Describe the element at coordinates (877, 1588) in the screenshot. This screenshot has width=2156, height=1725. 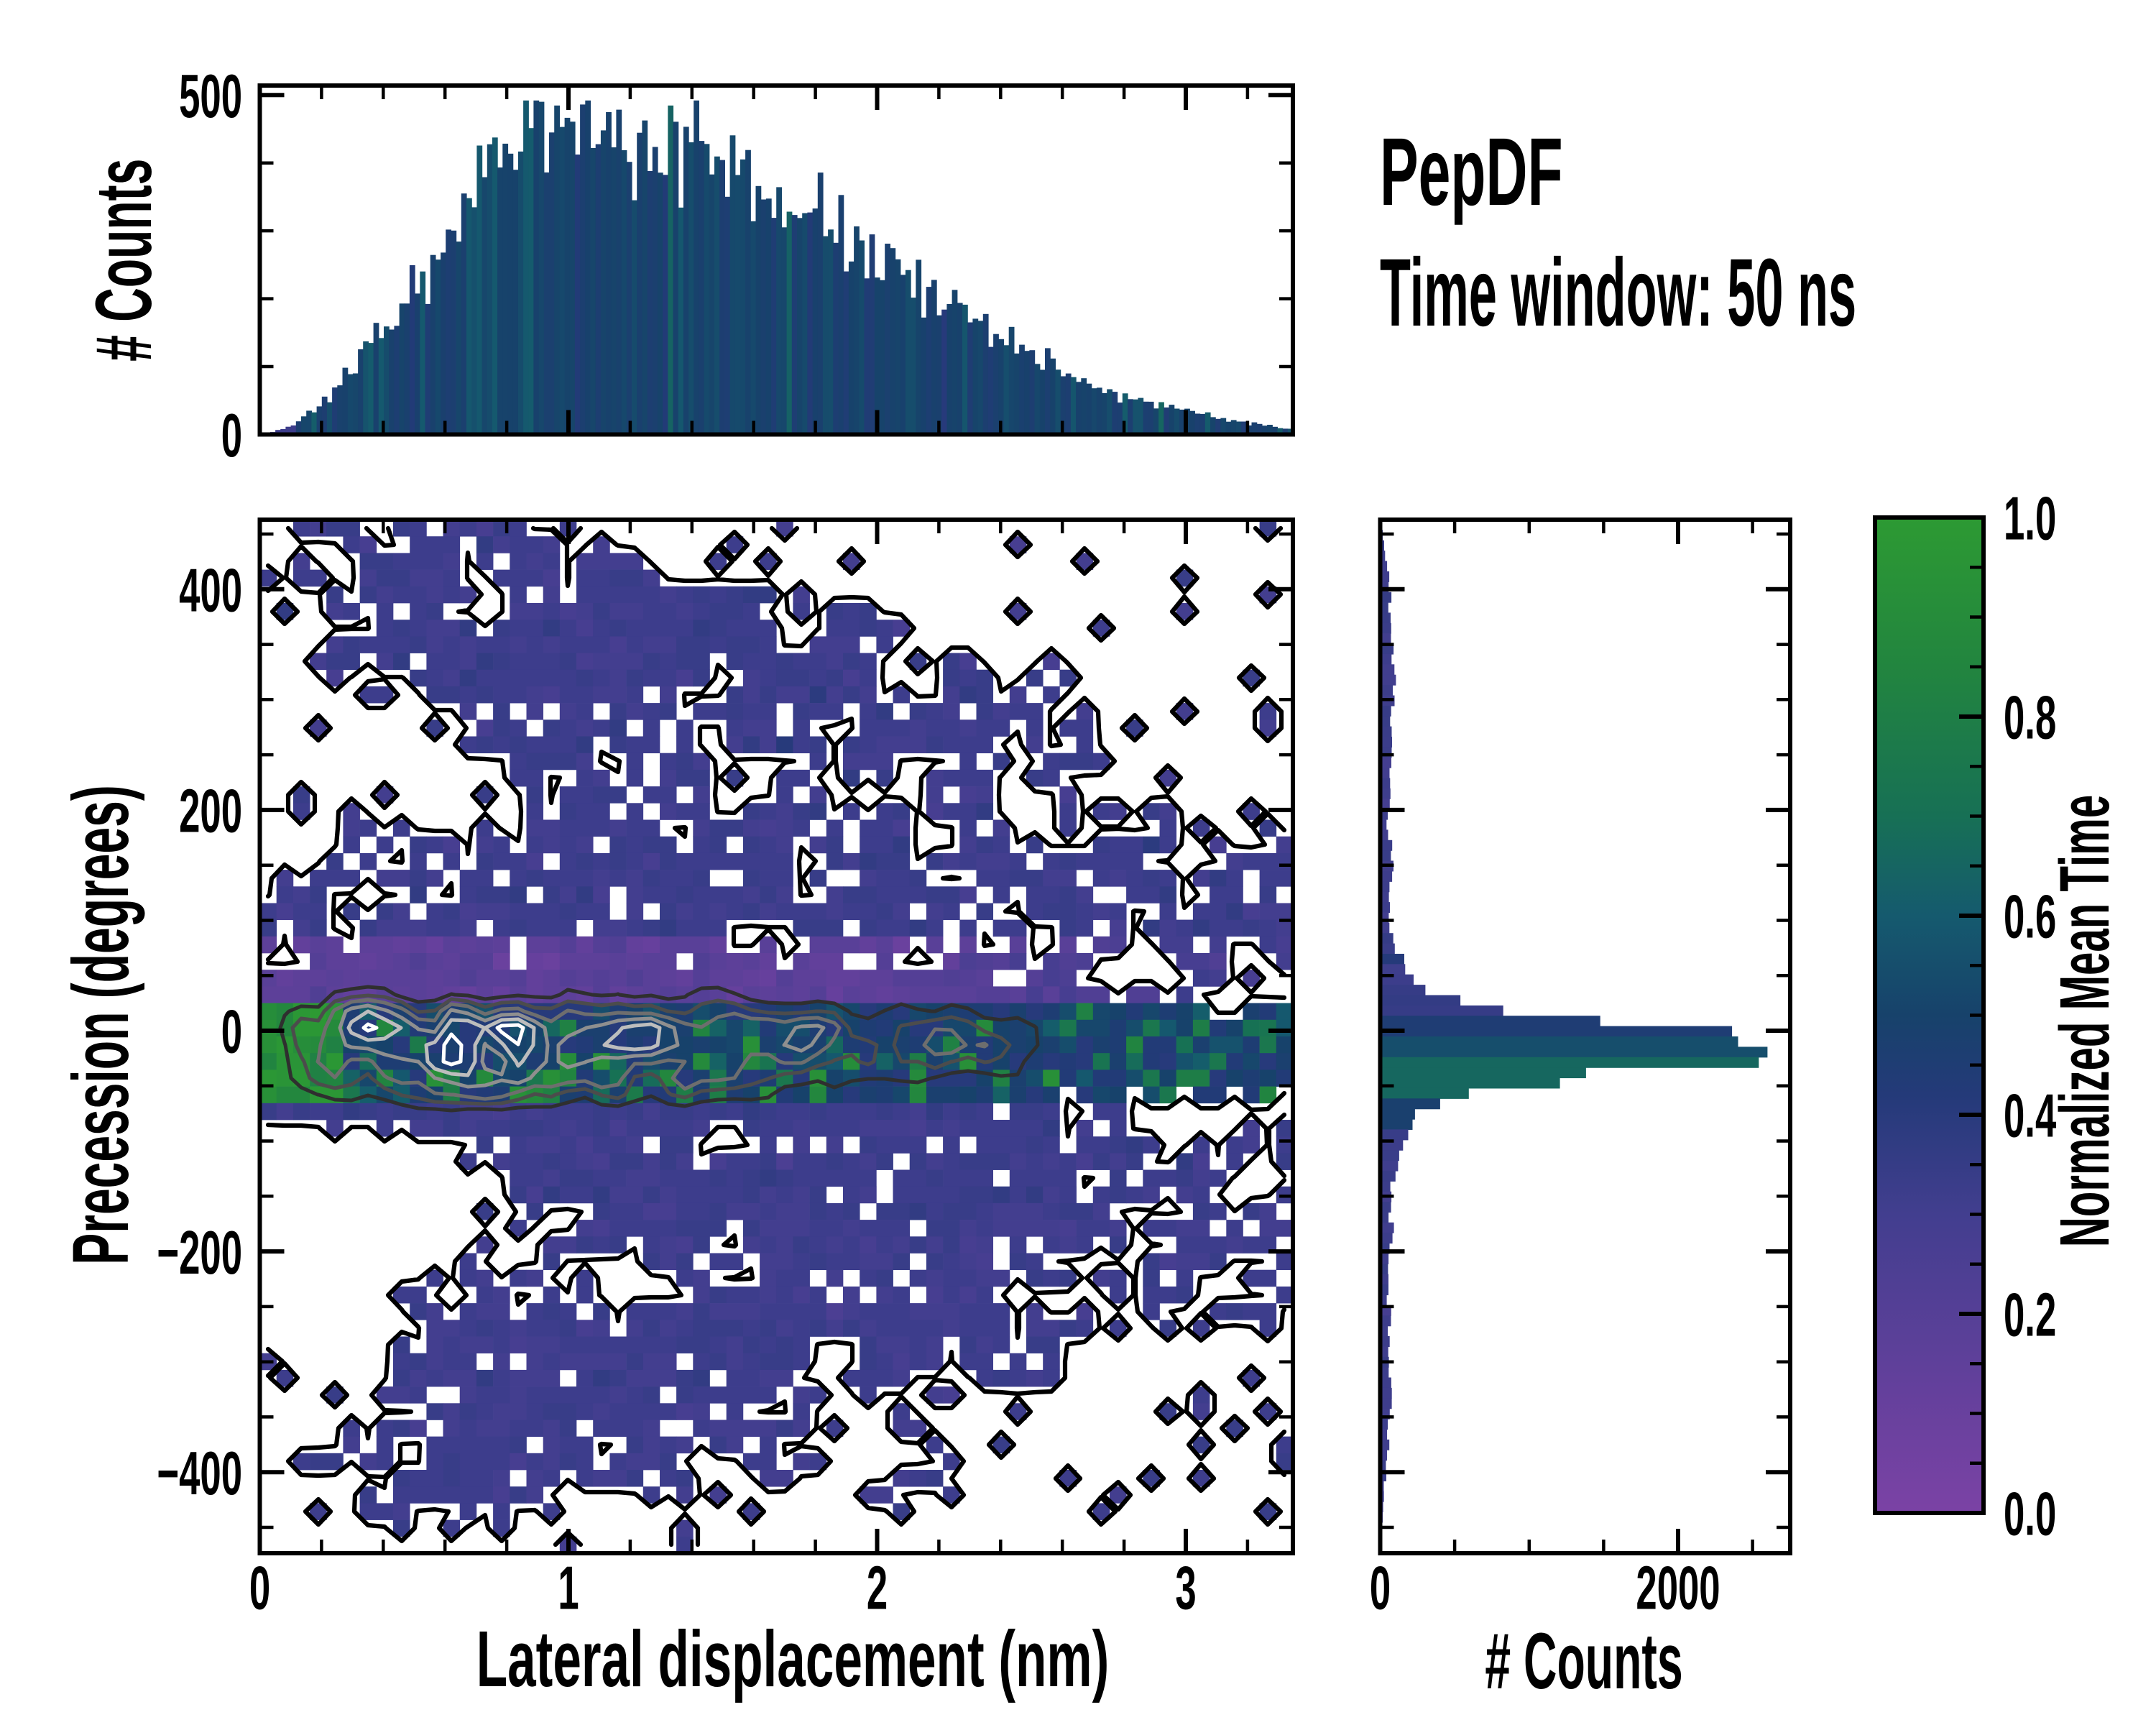
I see `svg-text: 2` at that location.